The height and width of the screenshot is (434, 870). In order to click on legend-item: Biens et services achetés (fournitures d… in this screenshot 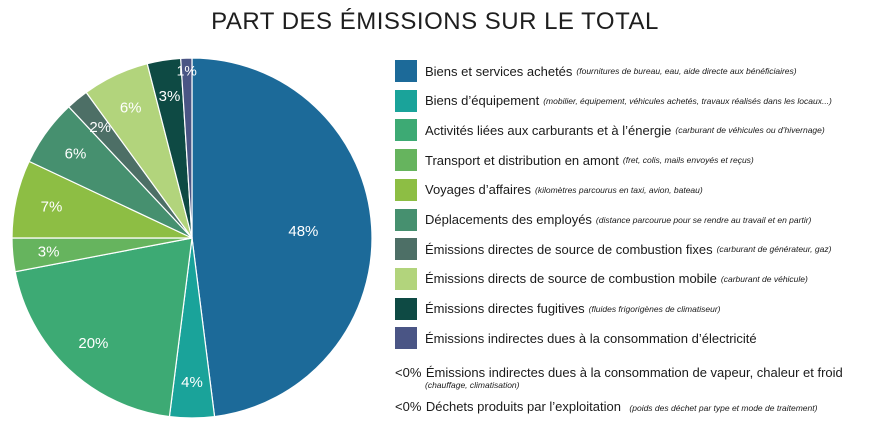, I will do `click(596, 71)`.